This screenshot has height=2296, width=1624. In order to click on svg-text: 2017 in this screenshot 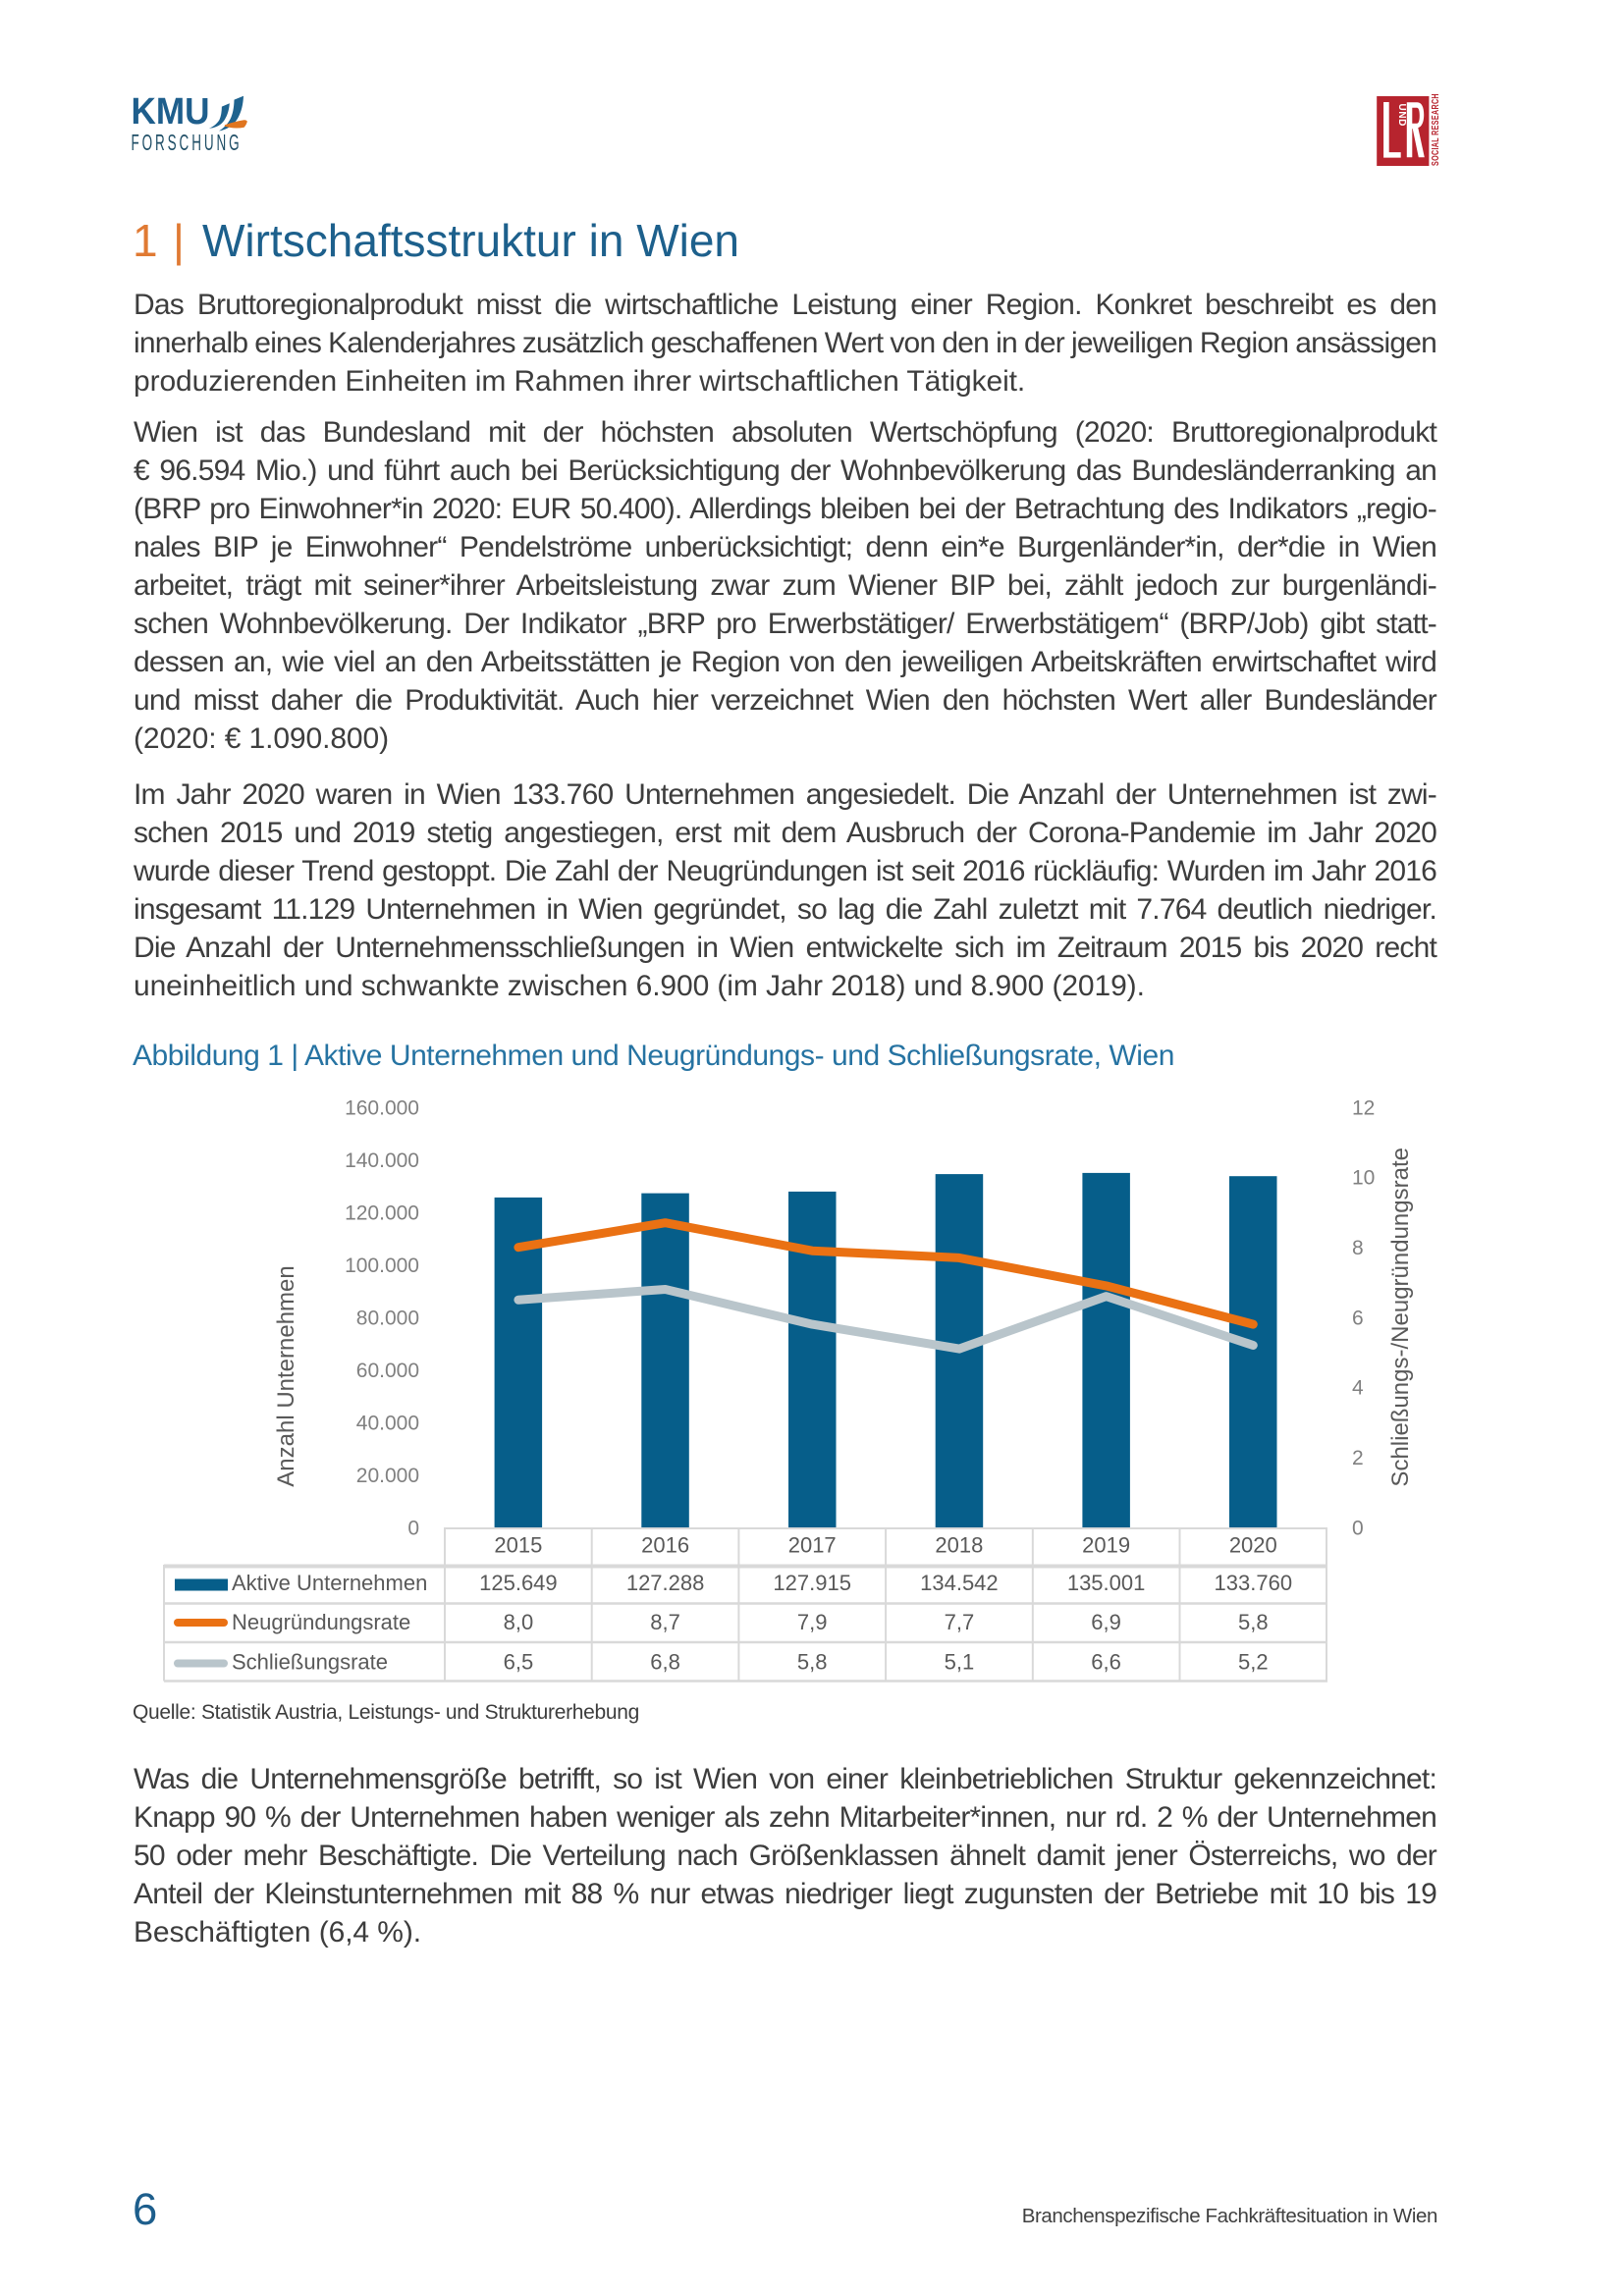, I will do `click(812, 1546)`.